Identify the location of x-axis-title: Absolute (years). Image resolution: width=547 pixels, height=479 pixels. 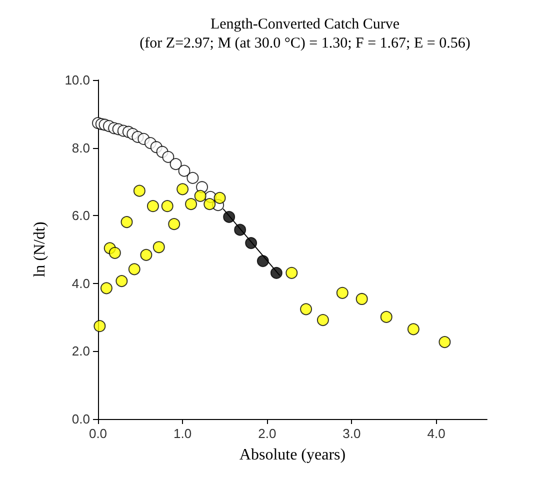
(292, 455).